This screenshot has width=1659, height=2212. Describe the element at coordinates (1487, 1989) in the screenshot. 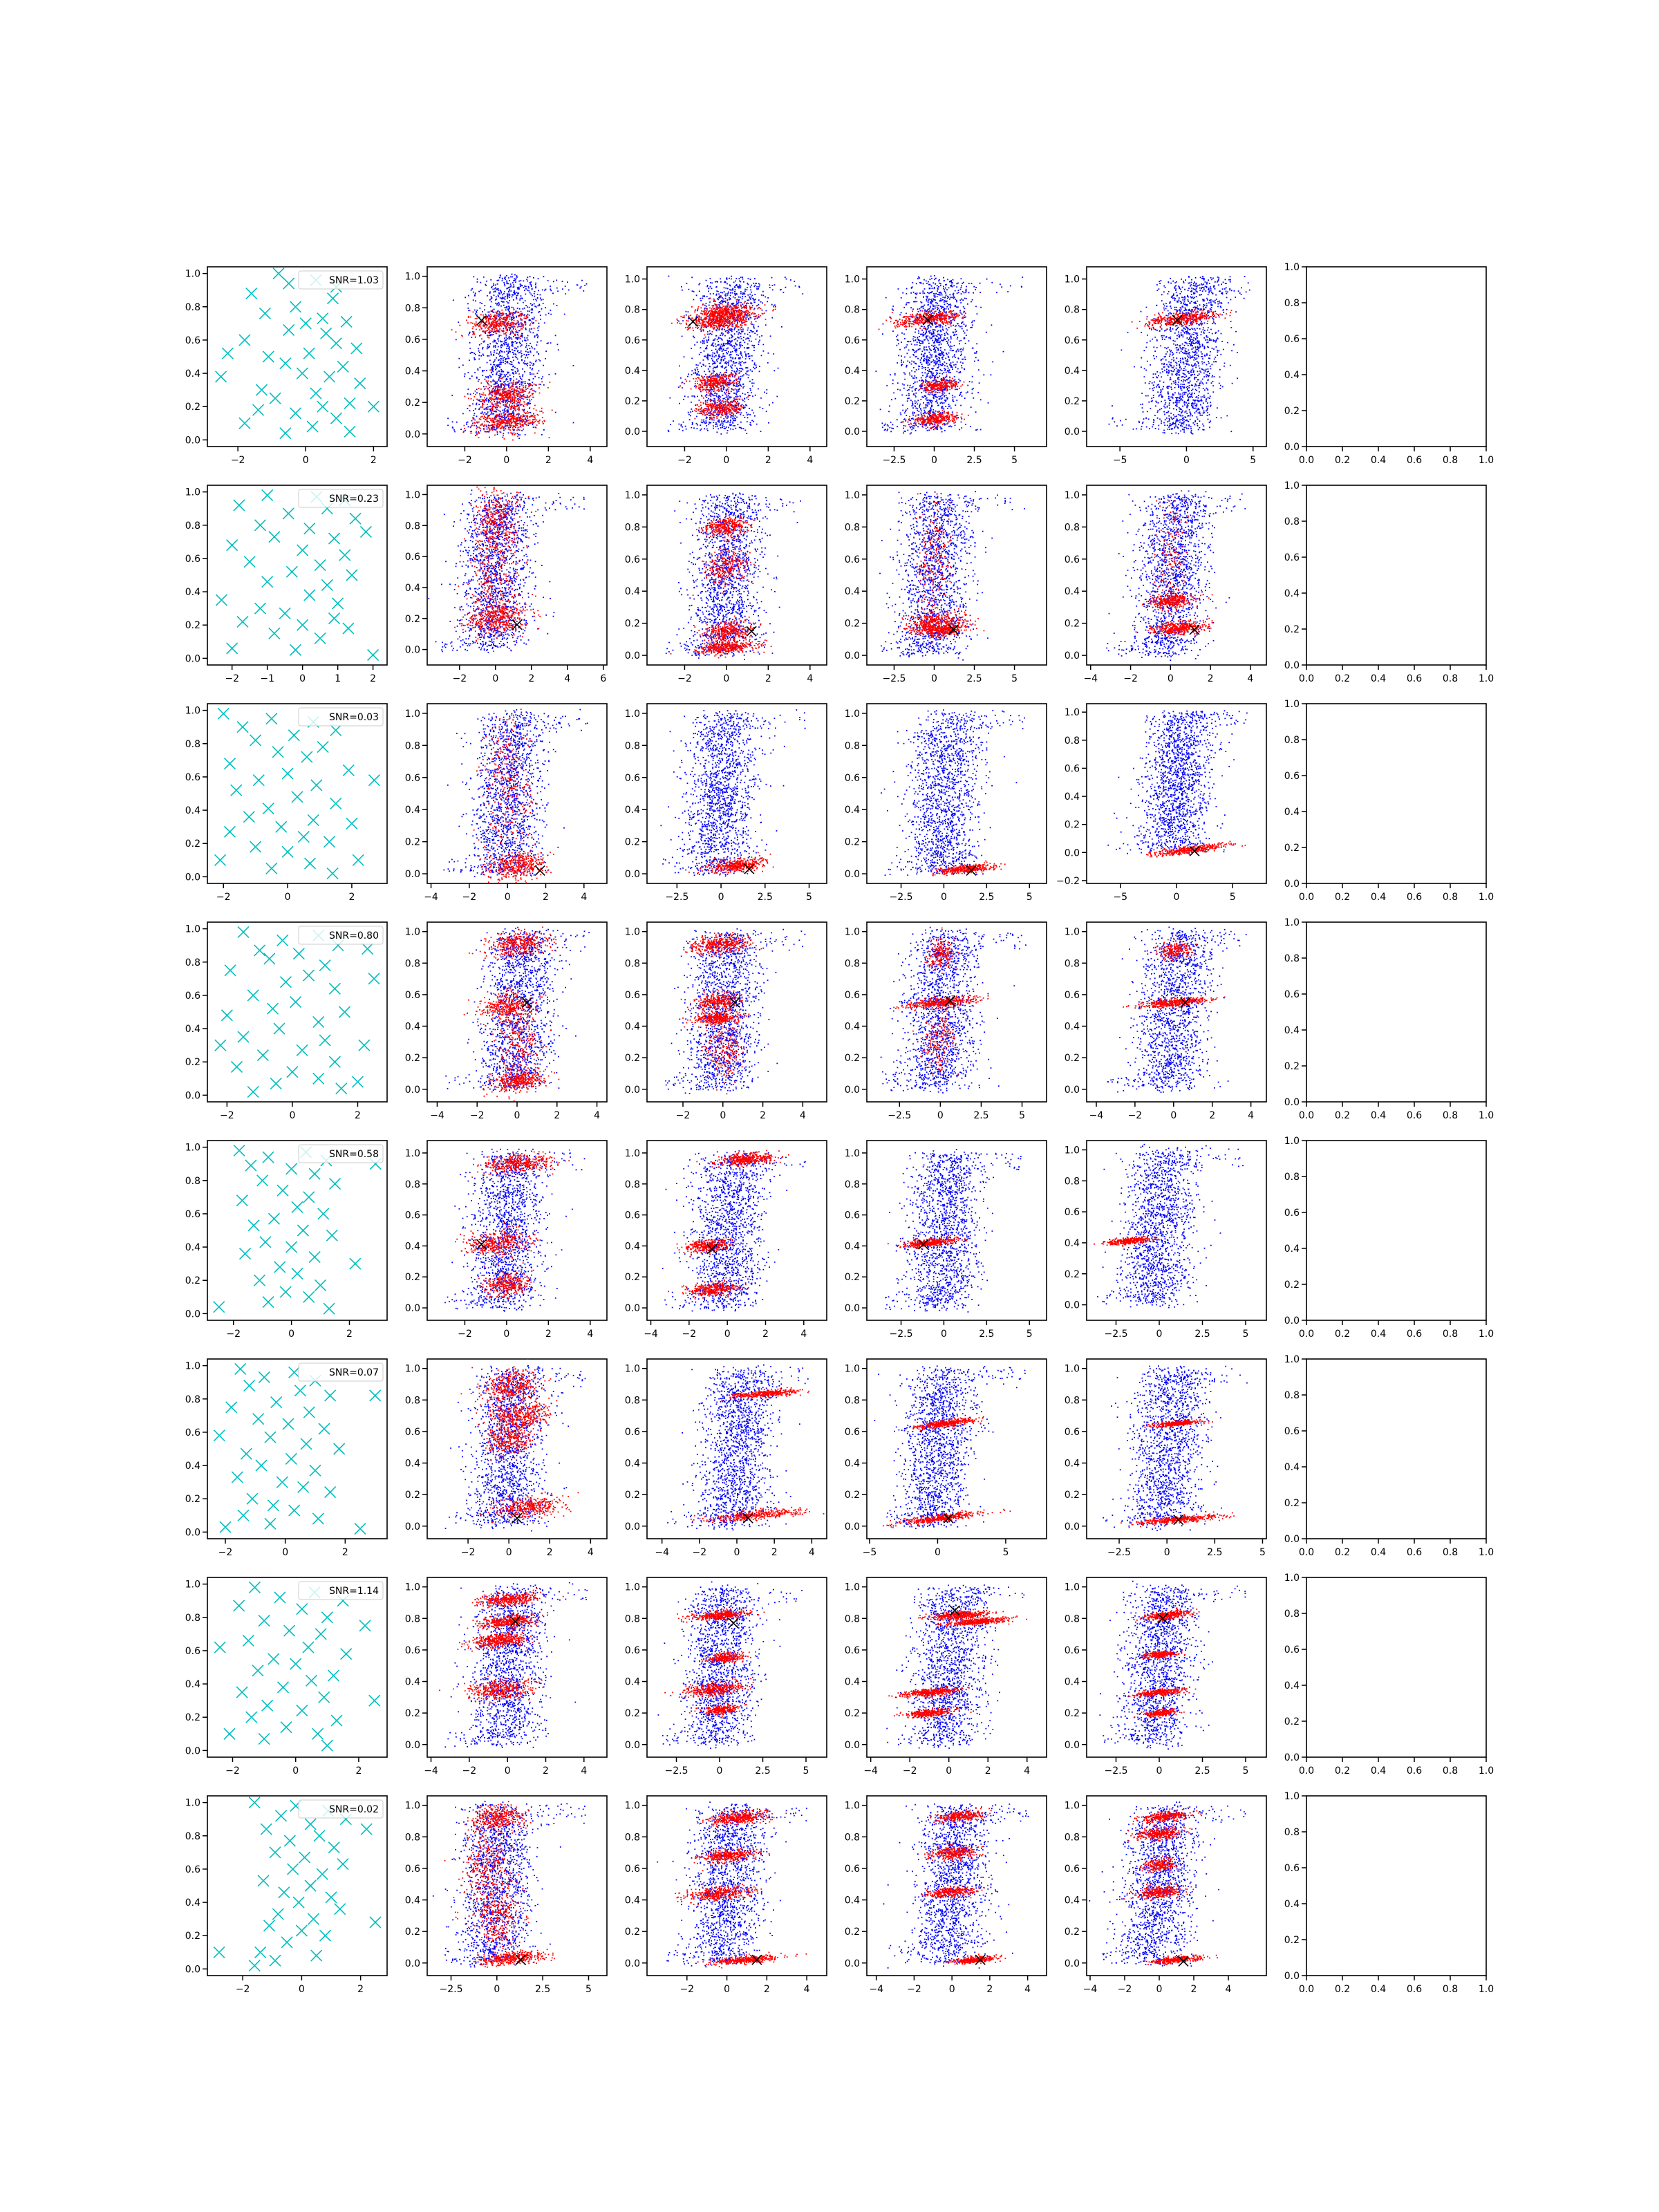

I see `x-tick-label: 1.0` at that location.